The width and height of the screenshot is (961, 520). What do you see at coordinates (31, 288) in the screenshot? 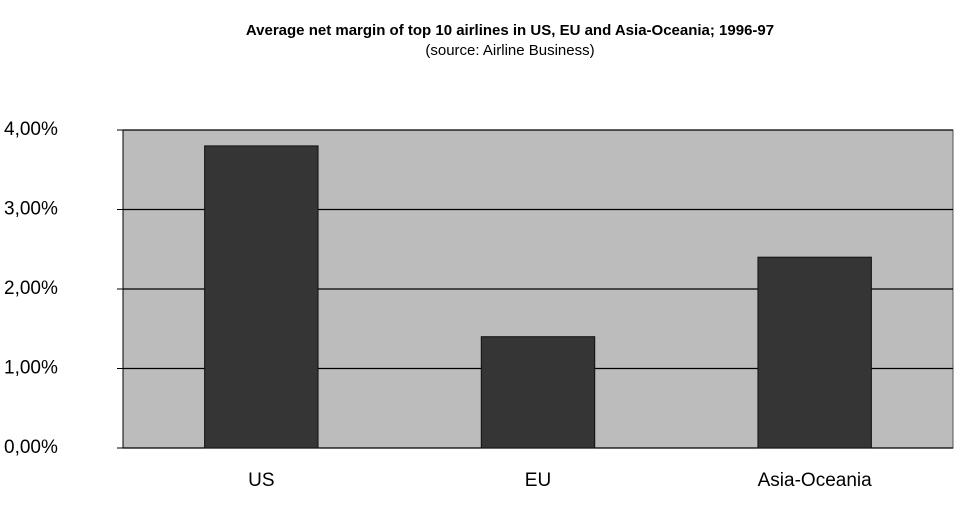
I see `y-tick-label: 2,00%` at bounding box center [31, 288].